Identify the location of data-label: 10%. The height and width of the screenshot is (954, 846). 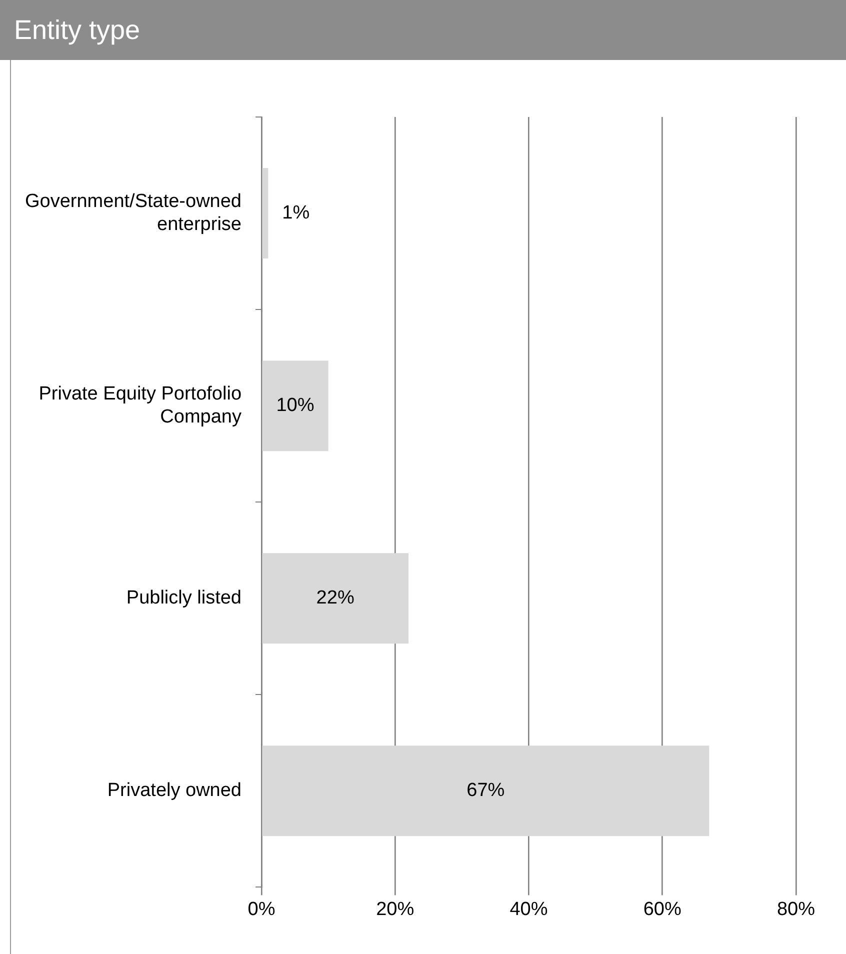
(295, 405).